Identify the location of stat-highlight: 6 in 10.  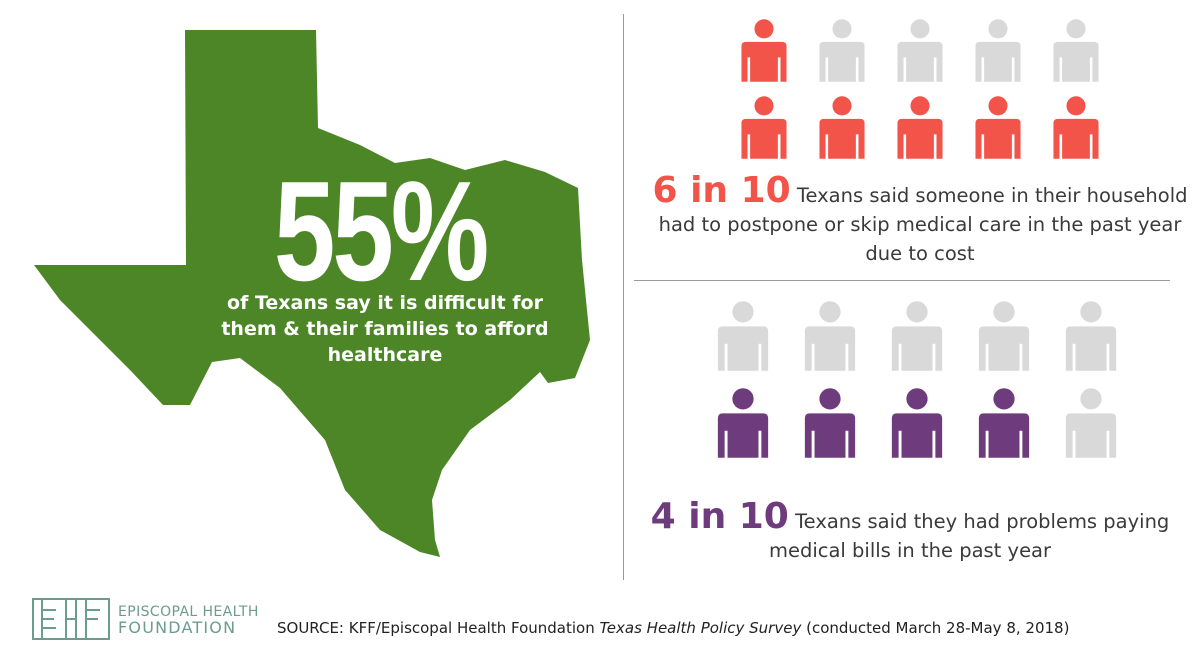
(721, 190).